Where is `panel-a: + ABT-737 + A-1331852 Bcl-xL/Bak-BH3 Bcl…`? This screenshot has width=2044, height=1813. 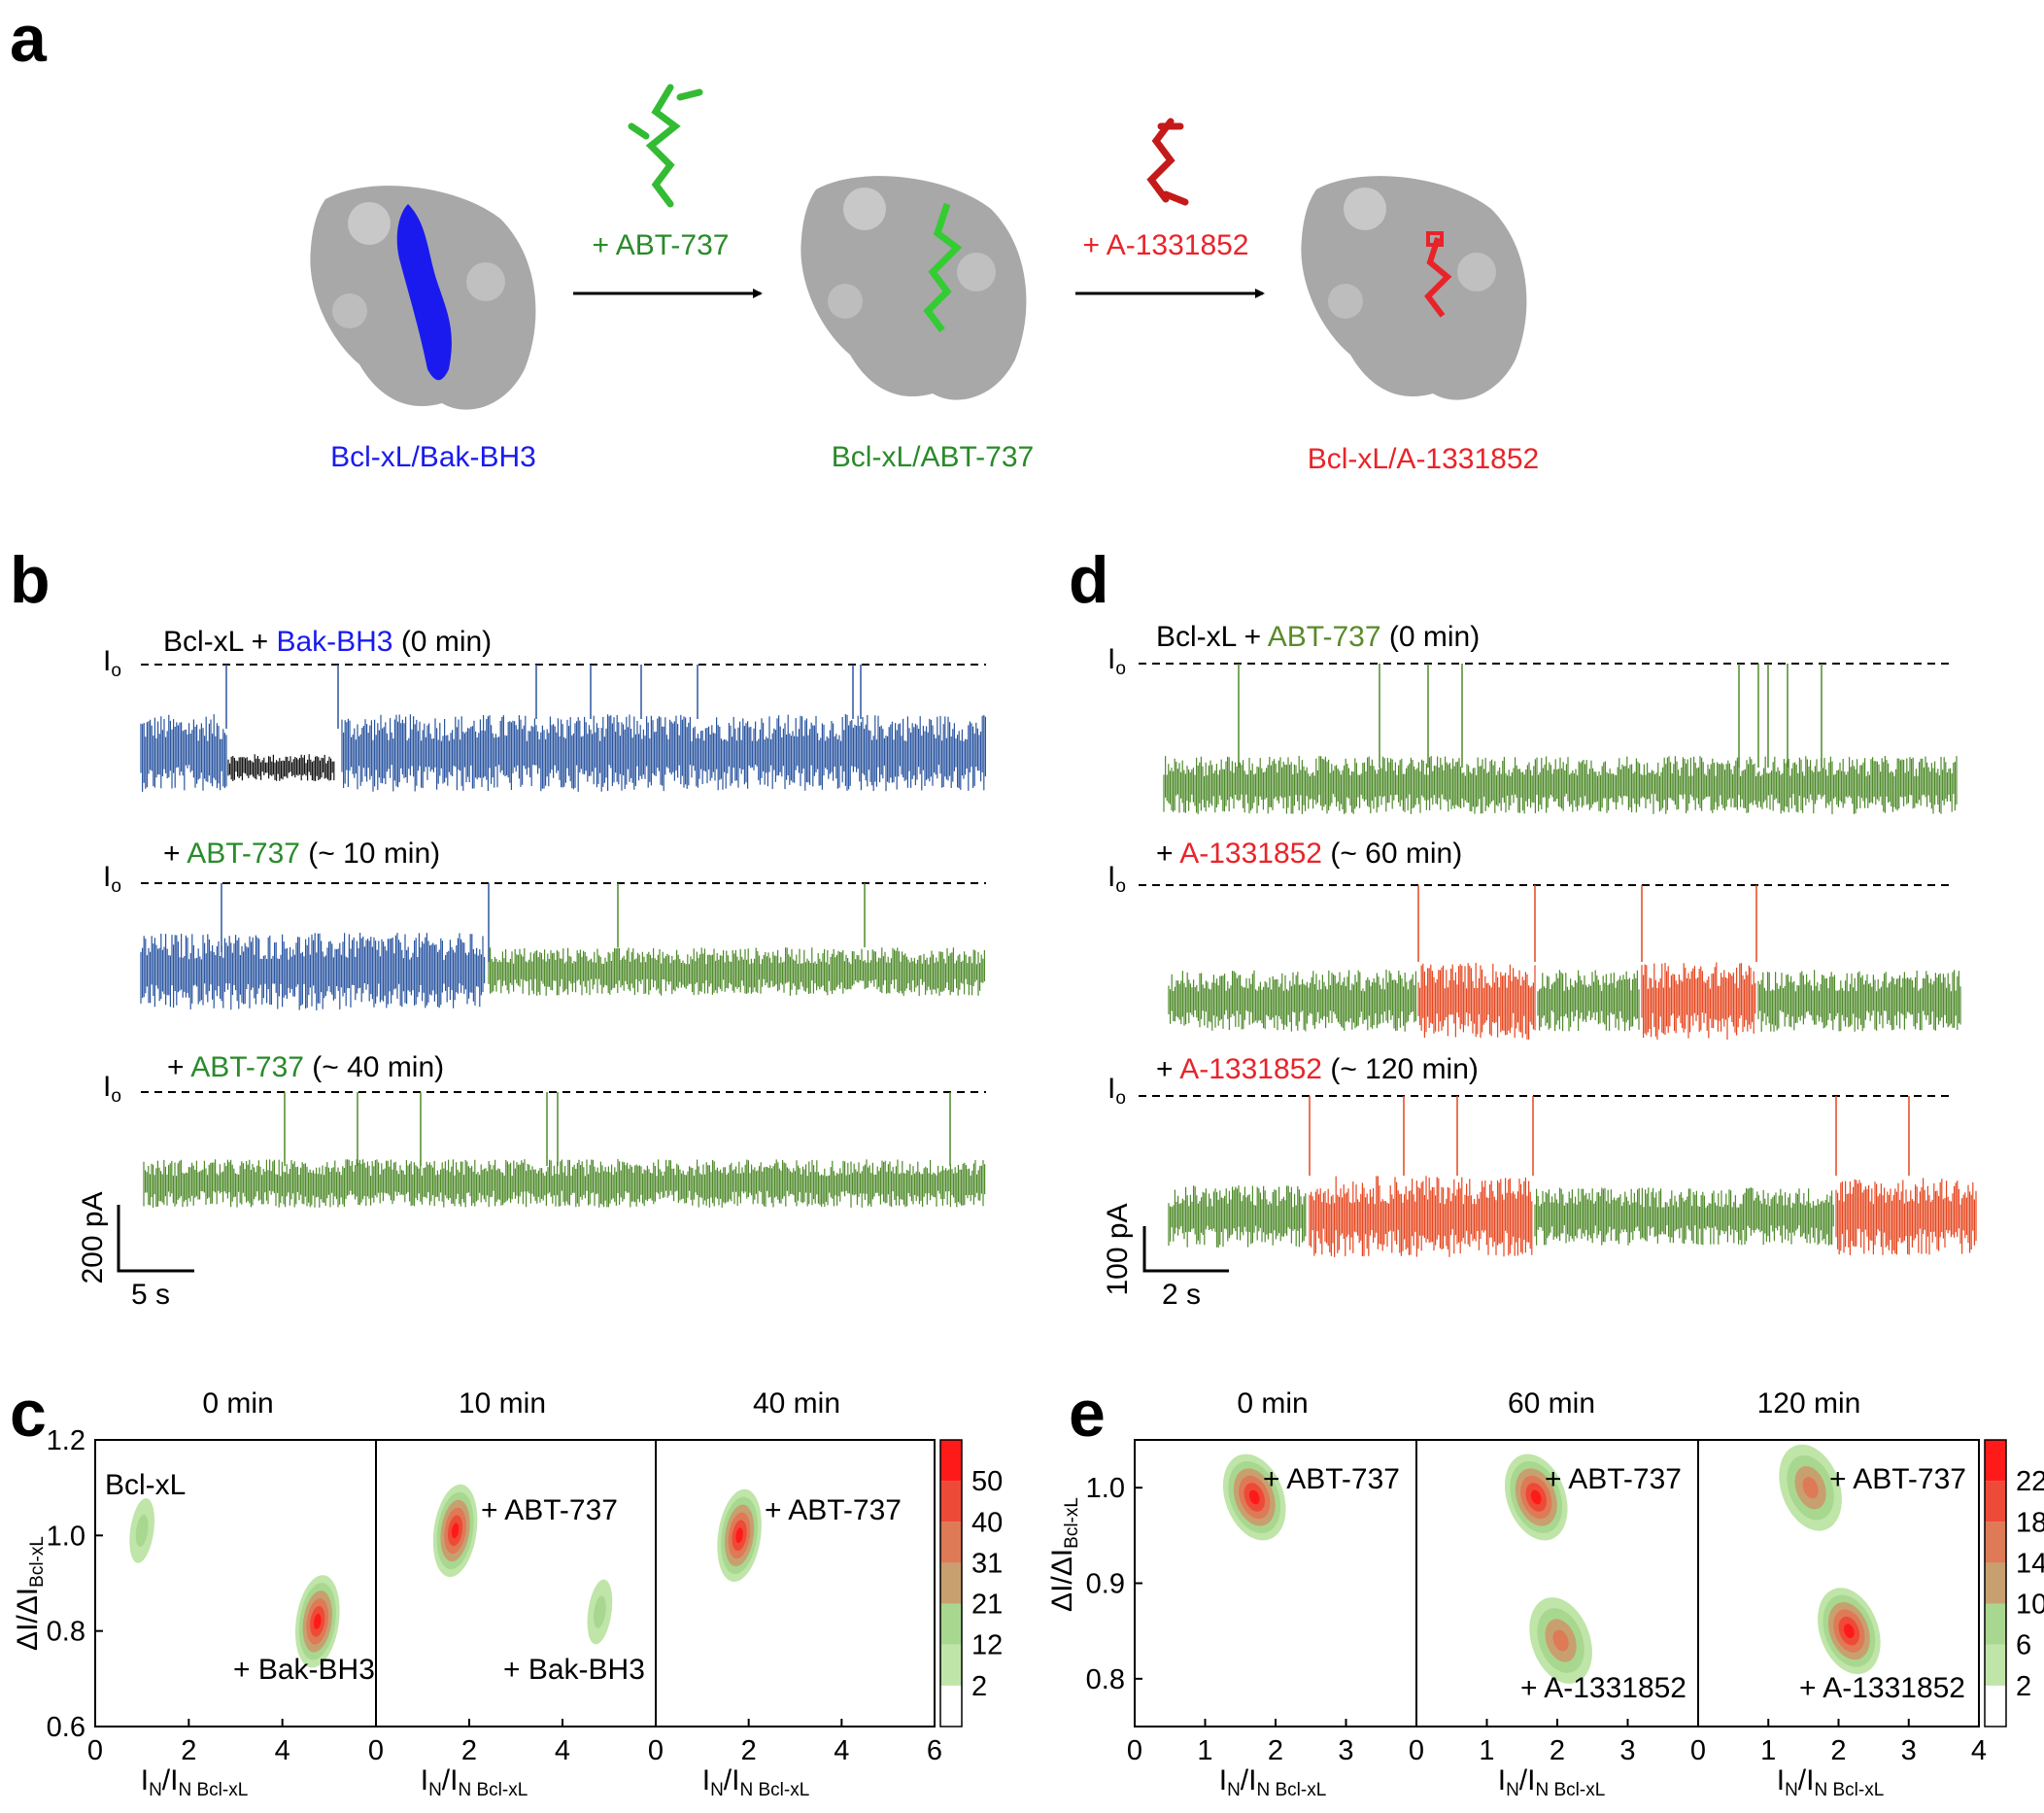
panel-a: + ABT-737 + A-1331852 Bcl-xL/Bak-BH3 Bcl… is located at coordinates (925, 279).